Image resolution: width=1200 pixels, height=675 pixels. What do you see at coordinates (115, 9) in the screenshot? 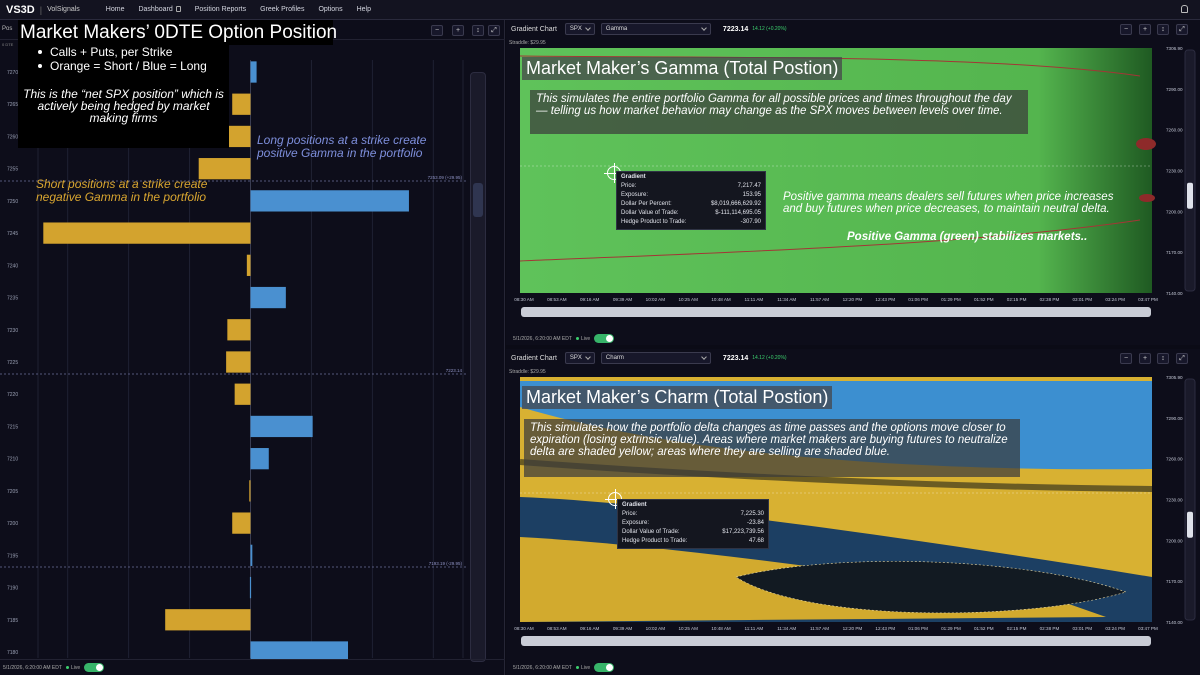
I see `nav-home: Home` at bounding box center [115, 9].